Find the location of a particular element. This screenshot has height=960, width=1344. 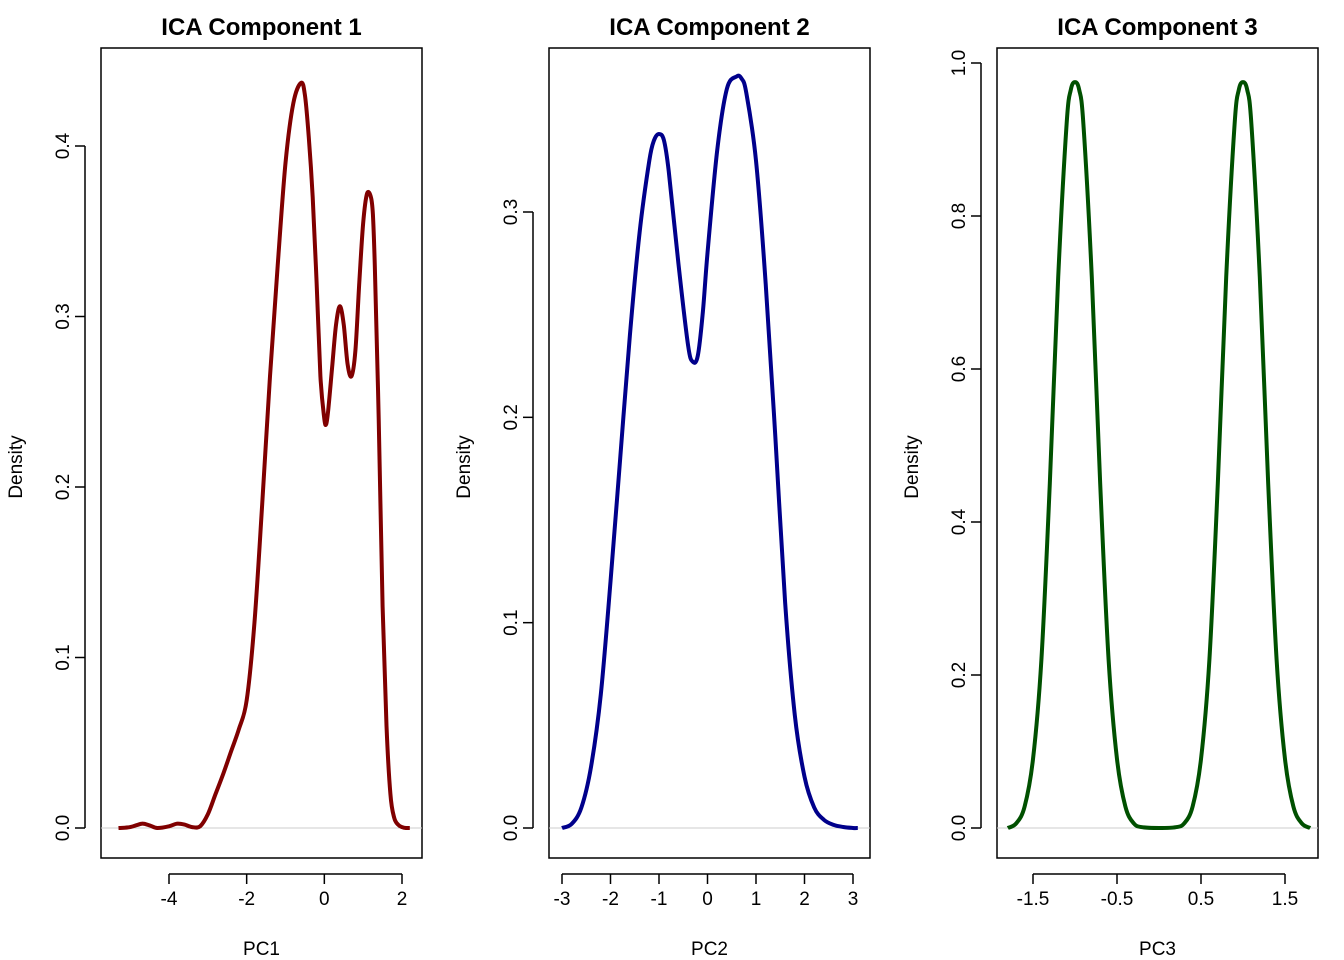

x-tick-label: -3 is located at coordinates (562, 899).